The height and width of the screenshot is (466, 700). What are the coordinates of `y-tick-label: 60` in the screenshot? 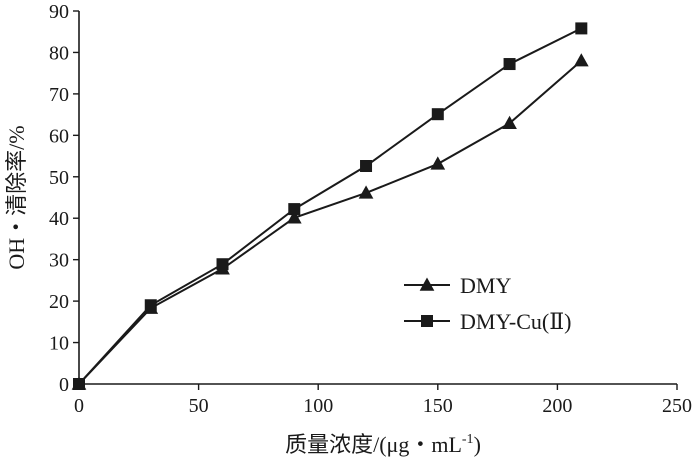 It's located at (59, 136).